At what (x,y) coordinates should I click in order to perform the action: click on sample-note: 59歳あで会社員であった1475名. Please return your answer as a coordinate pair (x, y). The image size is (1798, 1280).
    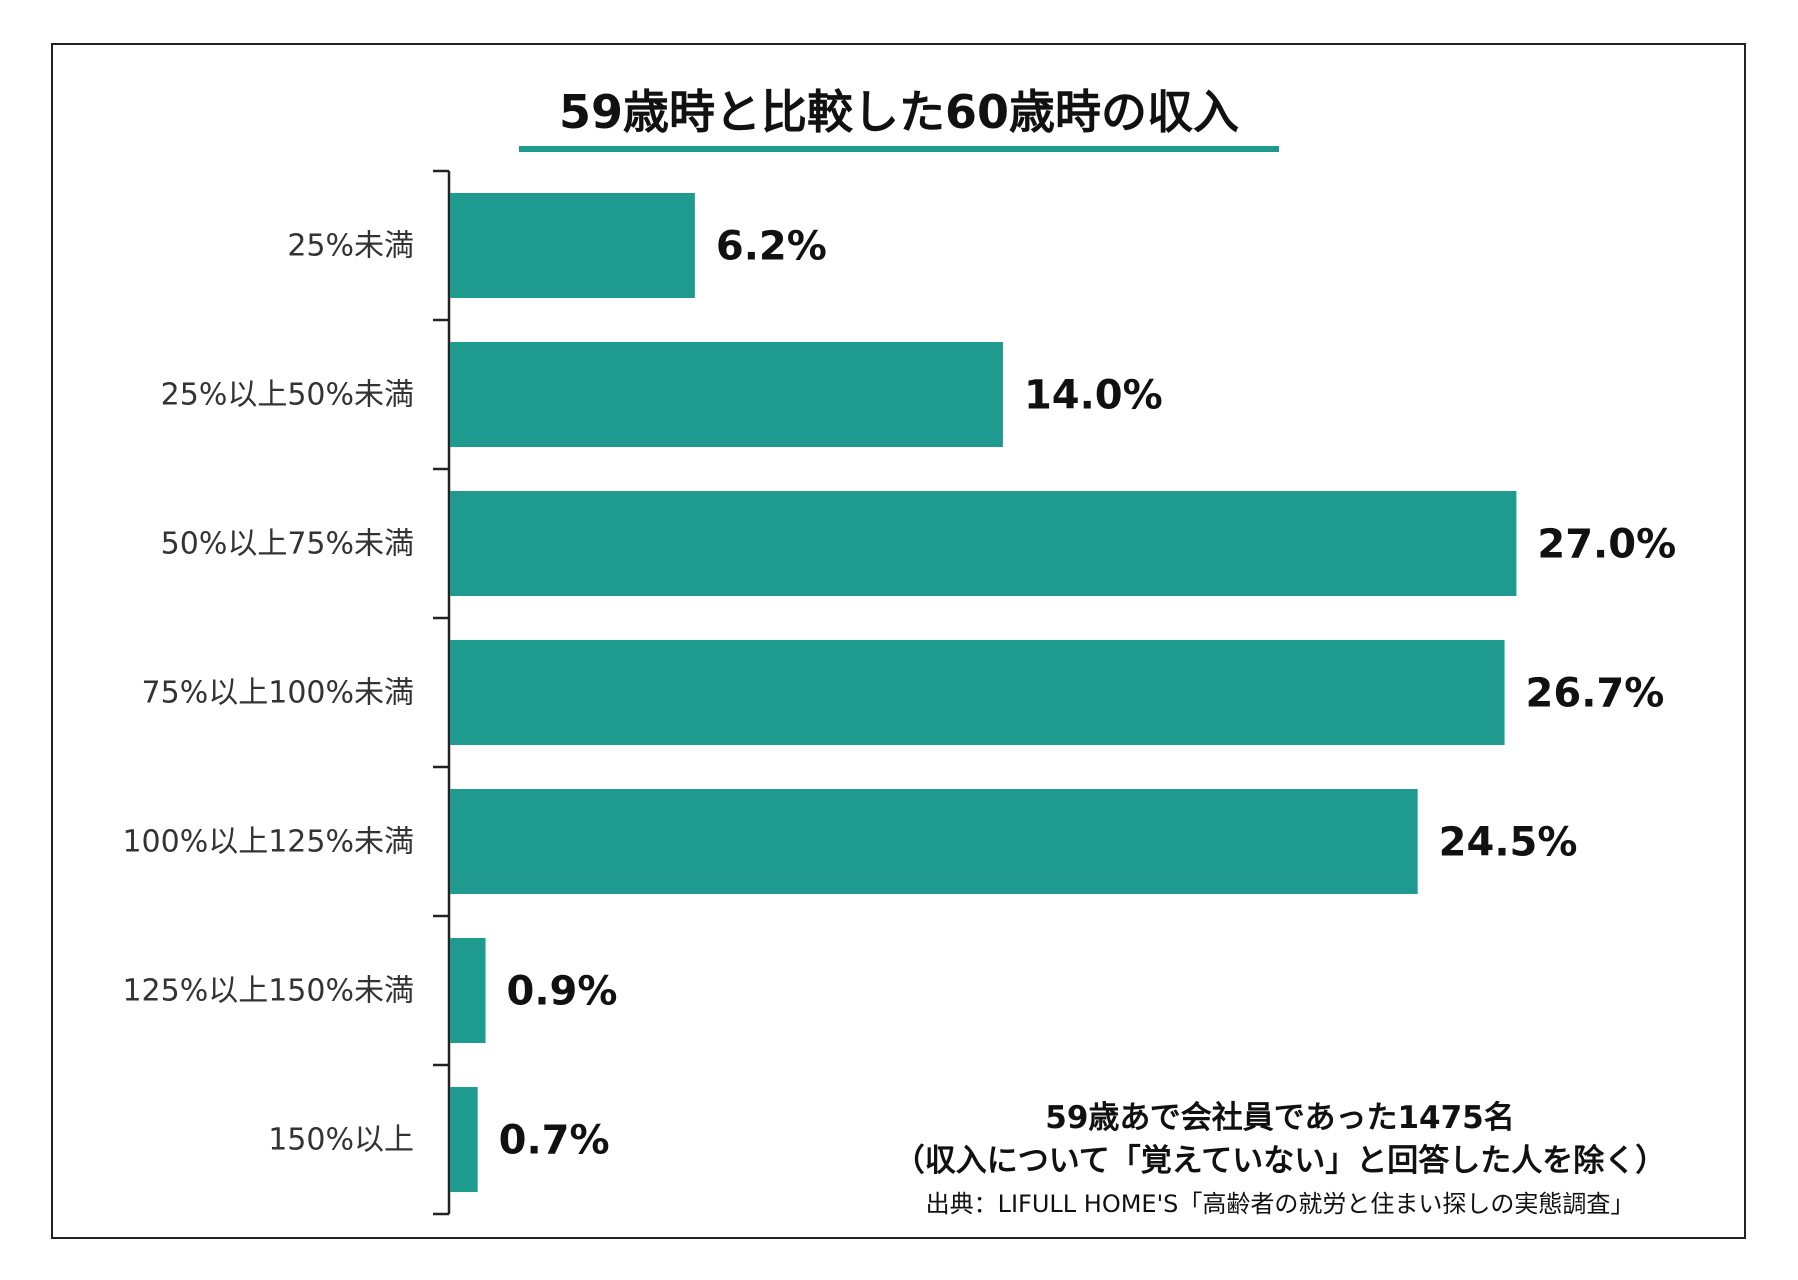
    Looking at the image, I should click on (1280, 1118).